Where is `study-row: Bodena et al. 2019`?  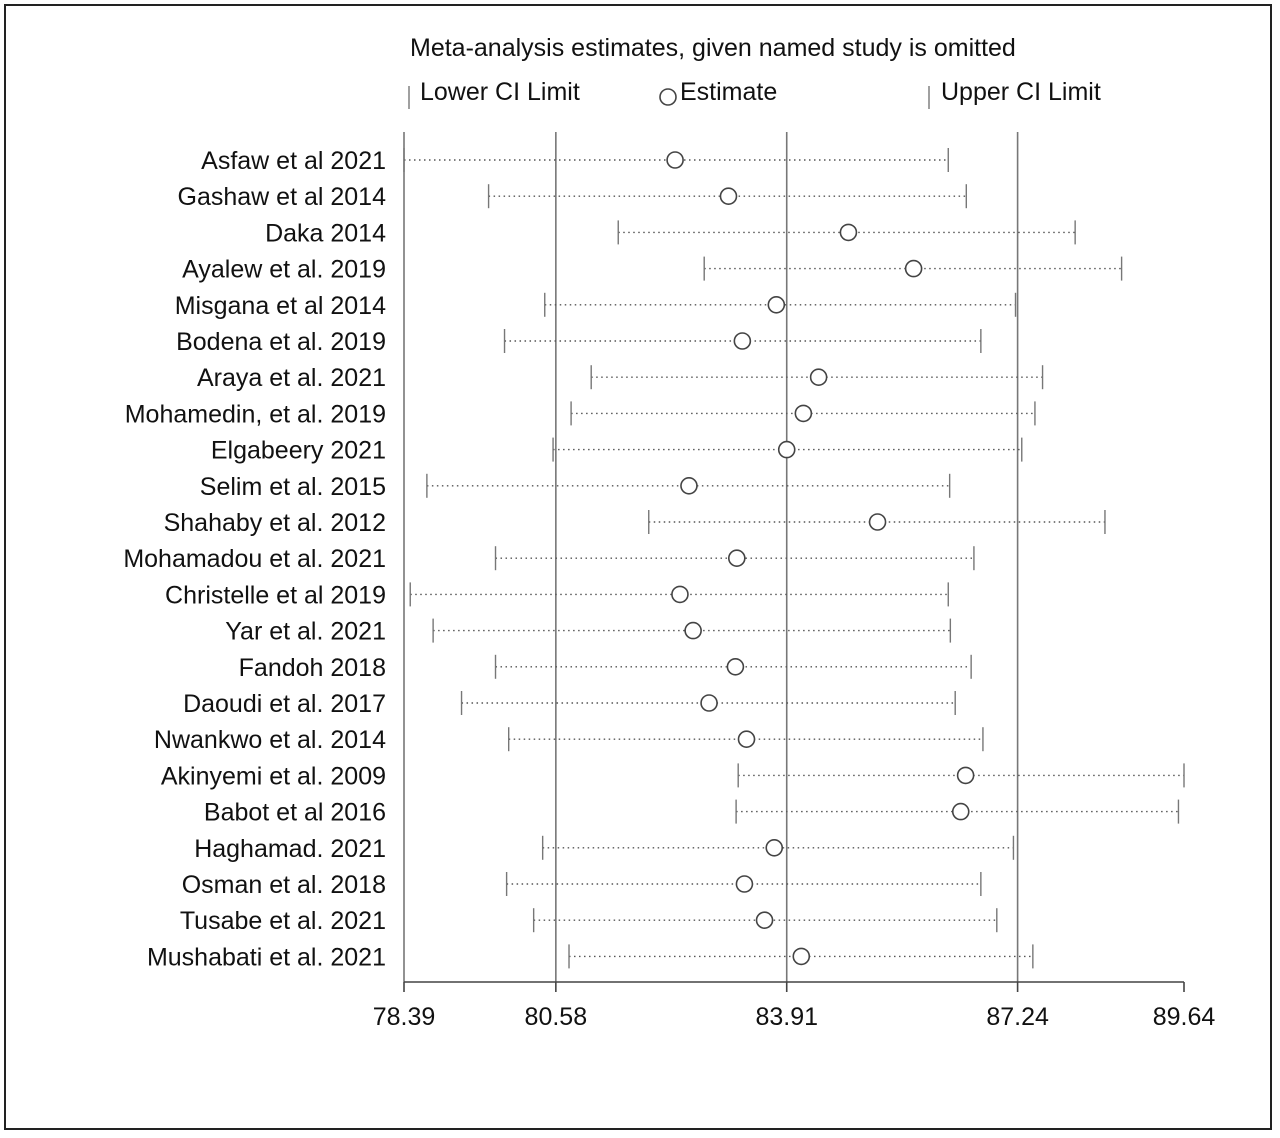
study-row: Bodena et al. 2019 is located at coordinates (579, 342).